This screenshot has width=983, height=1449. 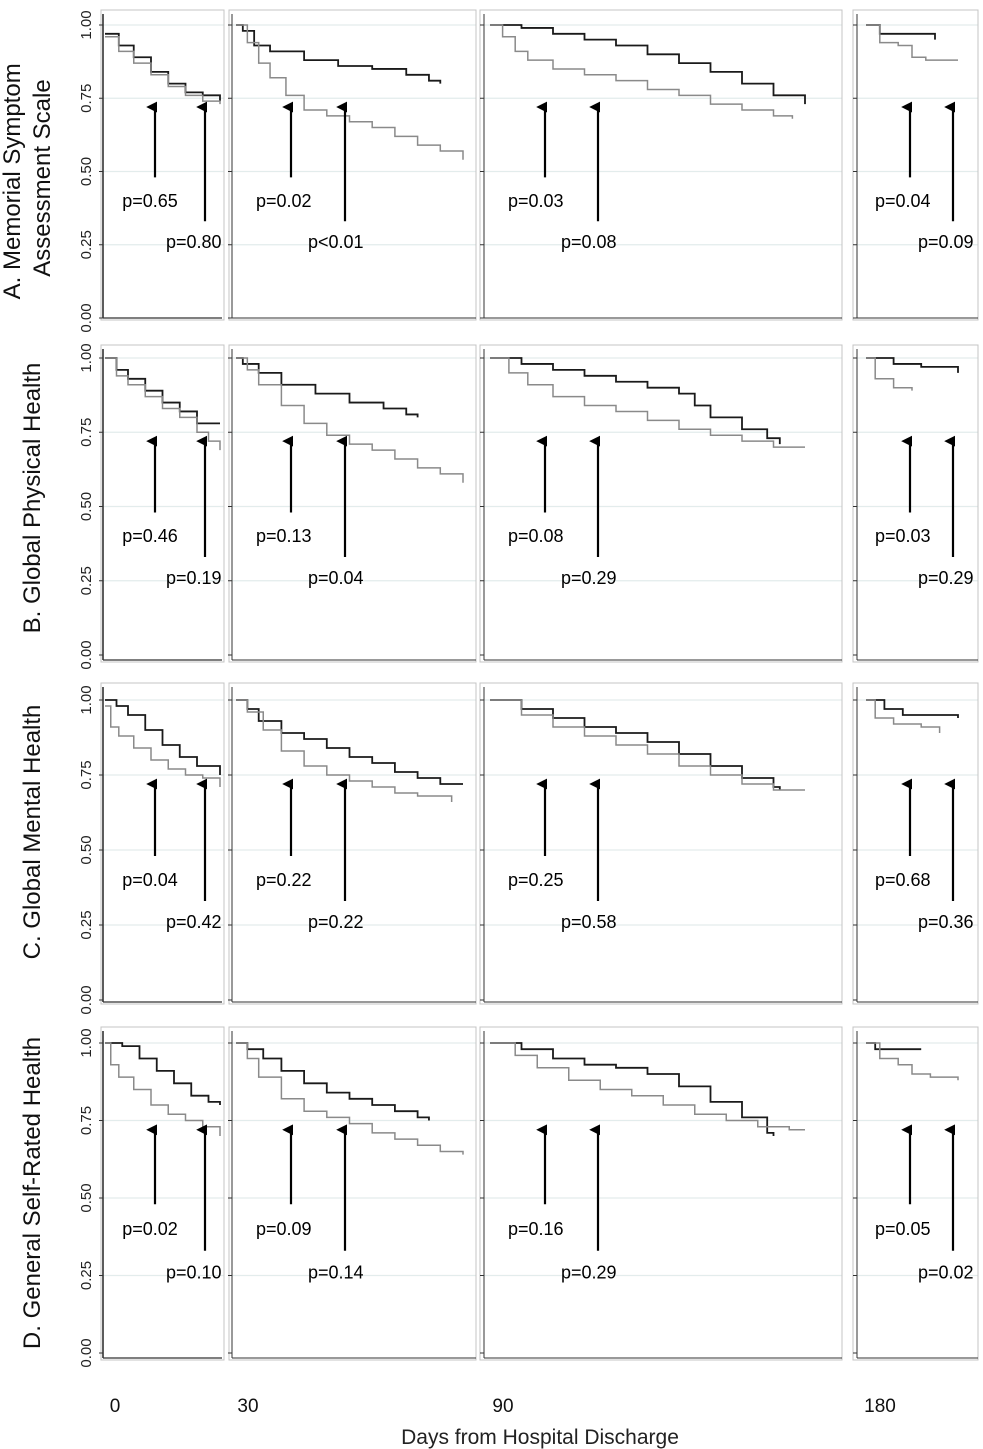 What do you see at coordinates (915, 165) in the screenshot?
I see `panel: p=0.04 p=0.09` at bounding box center [915, 165].